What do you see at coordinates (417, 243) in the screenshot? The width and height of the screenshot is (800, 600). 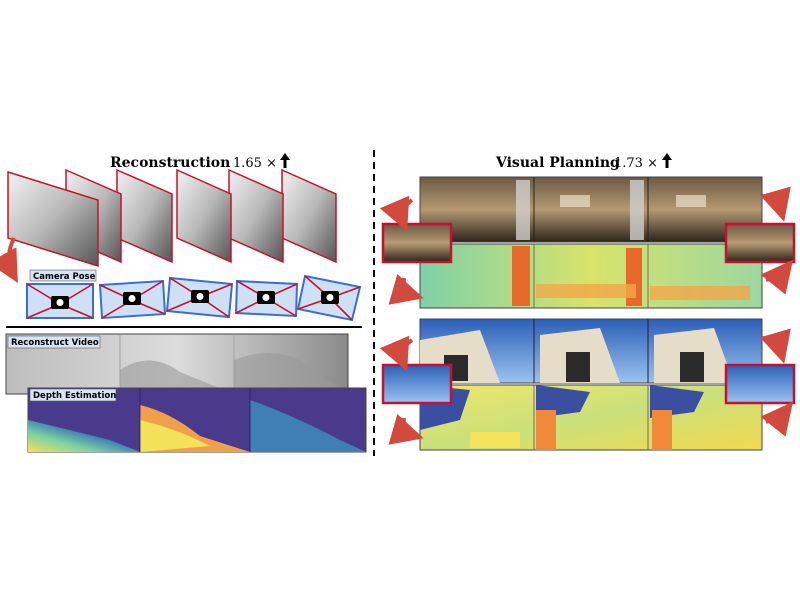 I see `kitchen-start-frame` at bounding box center [417, 243].